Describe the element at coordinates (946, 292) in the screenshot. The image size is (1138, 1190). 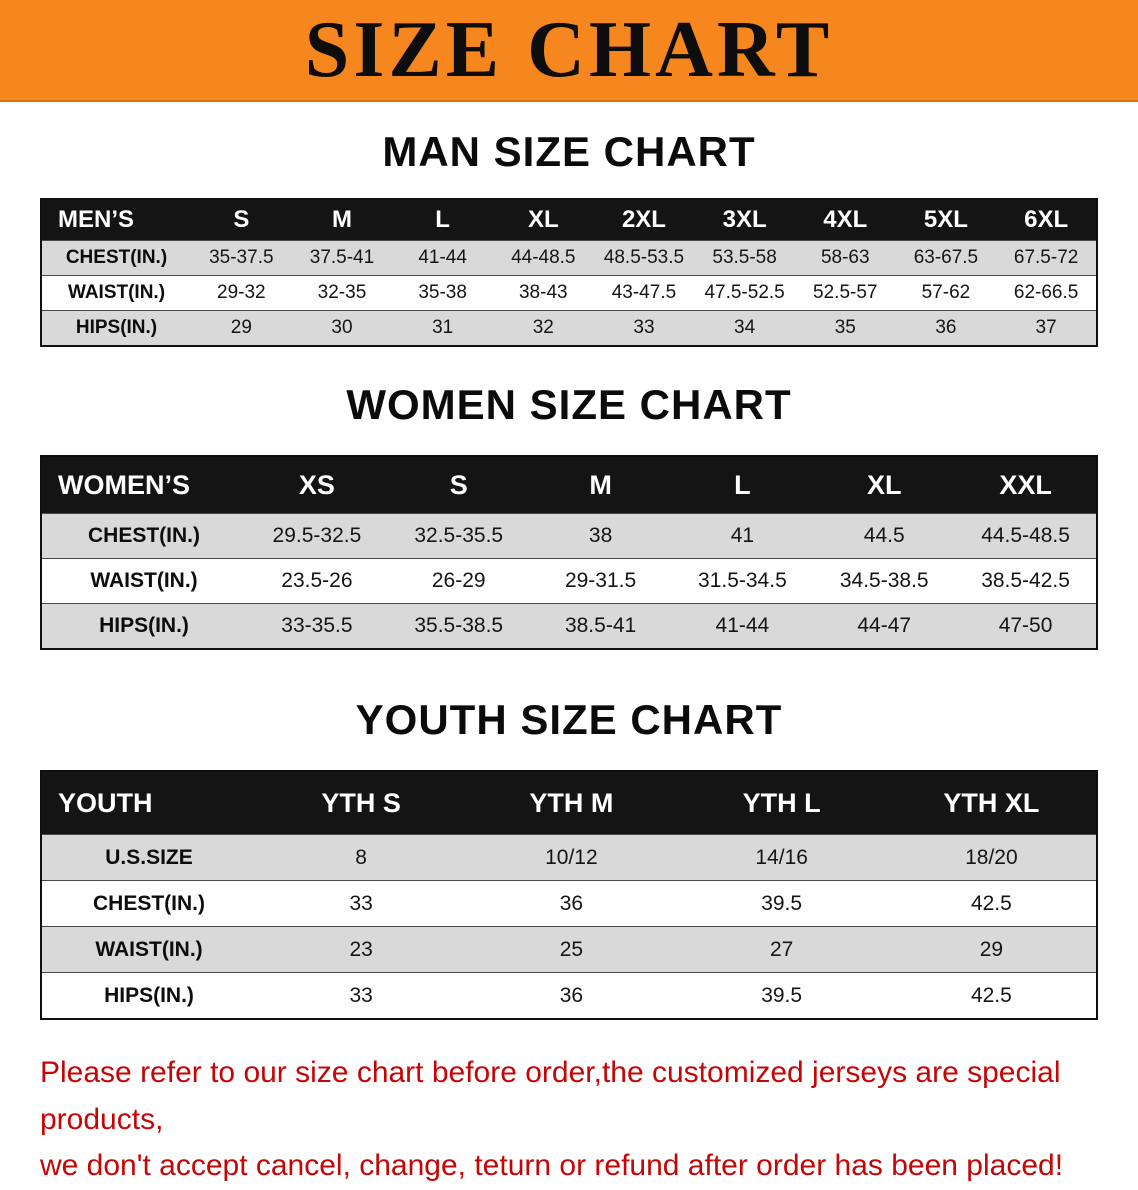
I see `size-value: 57-62` at that location.